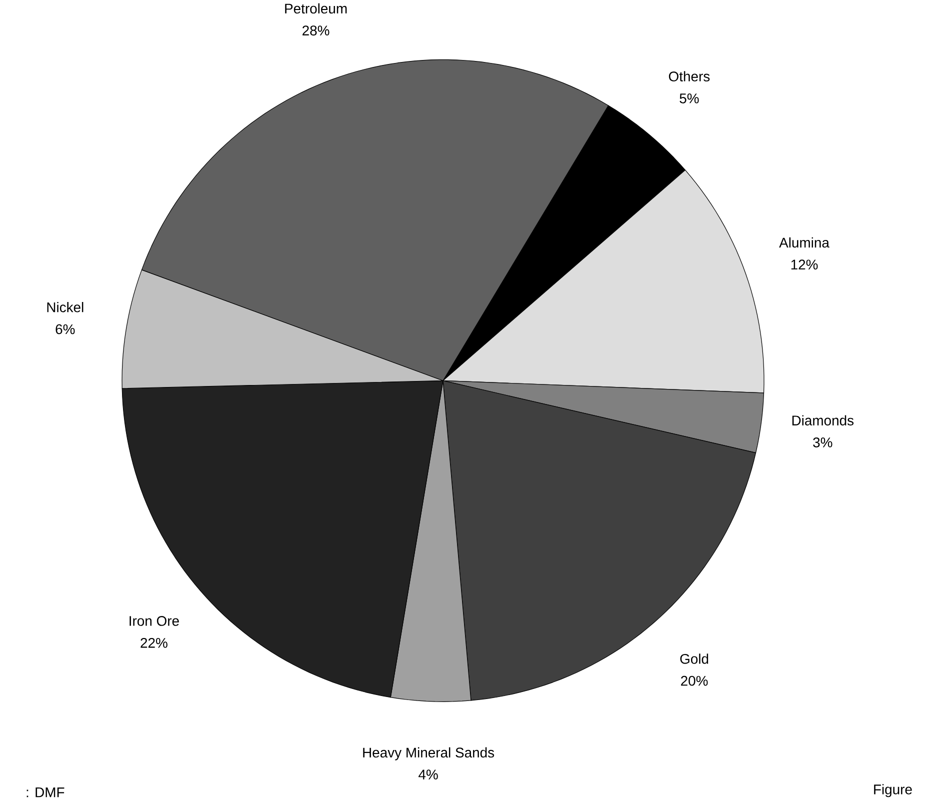  Describe the element at coordinates (689, 76) in the screenshot. I see `slice-label: Others` at that location.